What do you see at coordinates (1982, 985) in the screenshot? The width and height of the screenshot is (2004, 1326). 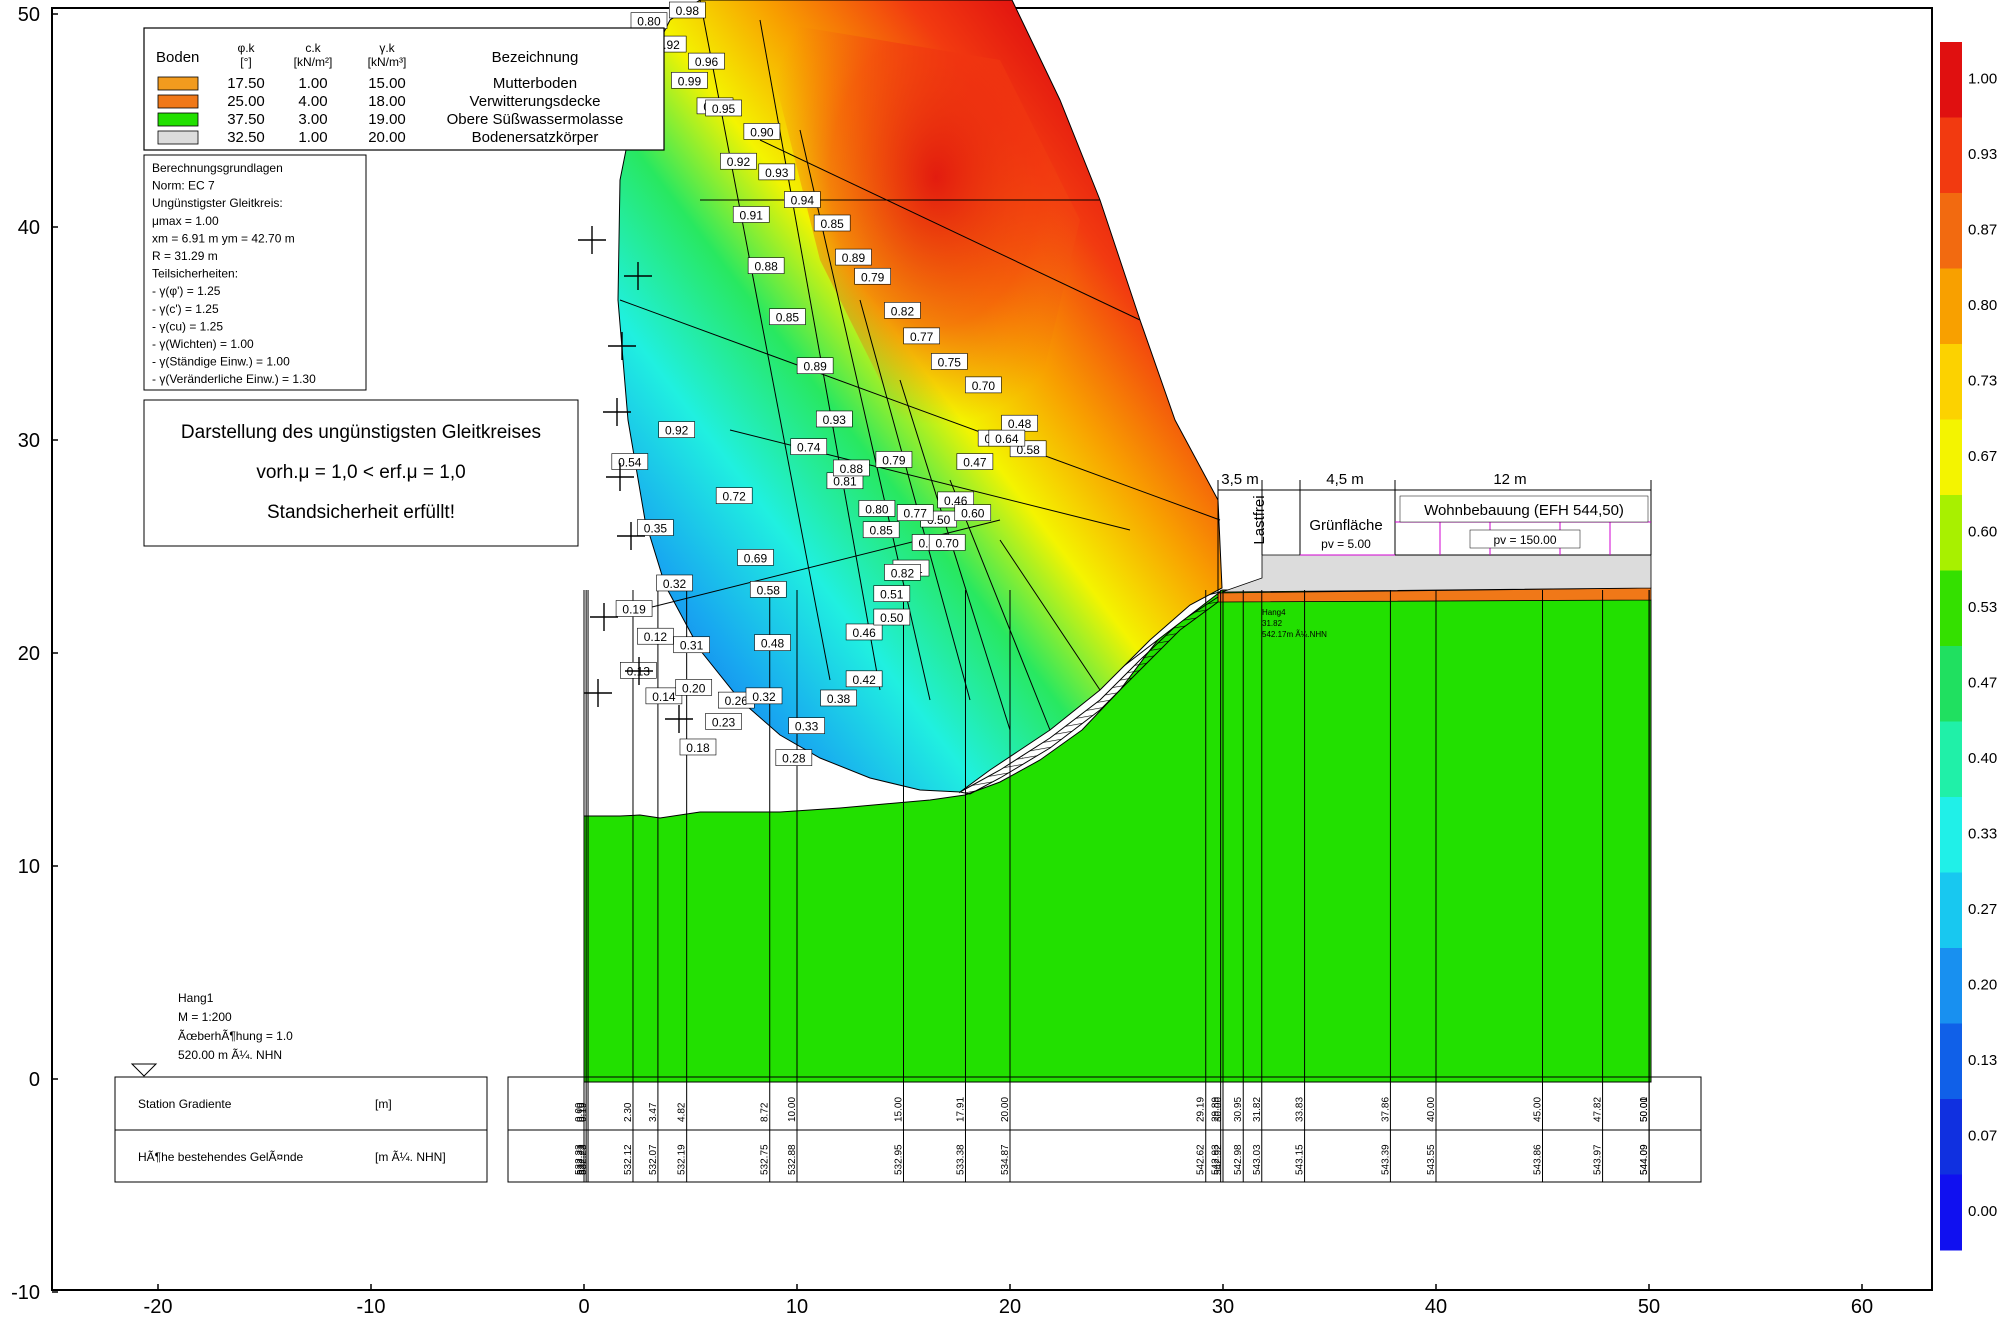 I see `color-scale-label: 0.20` at bounding box center [1982, 985].